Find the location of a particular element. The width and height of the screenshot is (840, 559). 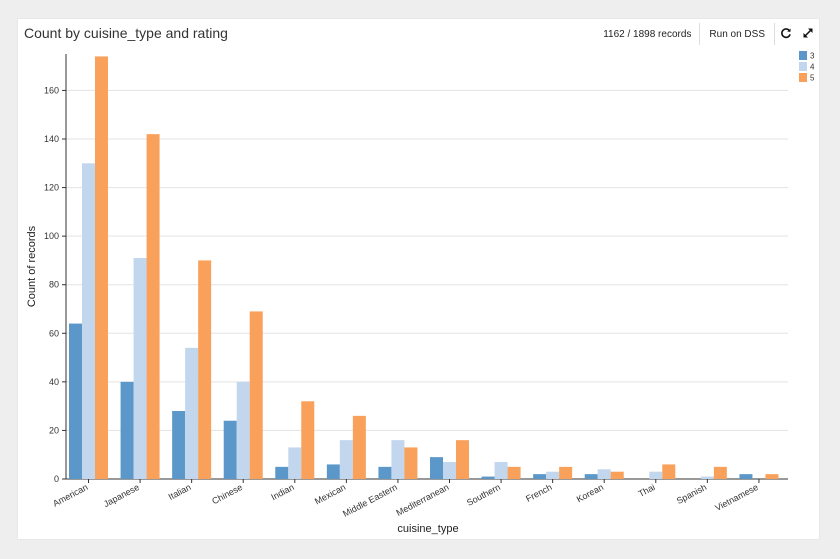

y-tick-label: 20 is located at coordinates (54, 430).